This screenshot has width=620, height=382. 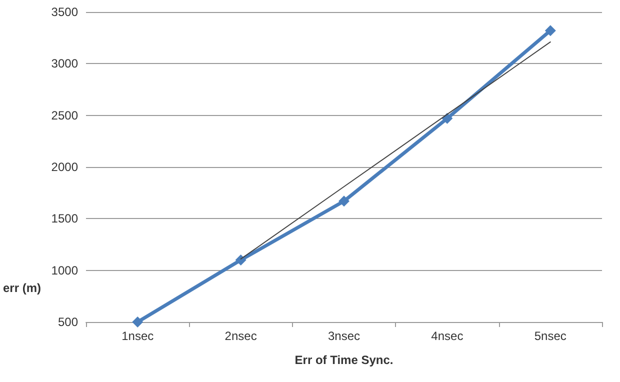 What do you see at coordinates (138, 336) in the screenshot?
I see `x-tick-label: 1nsec` at bounding box center [138, 336].